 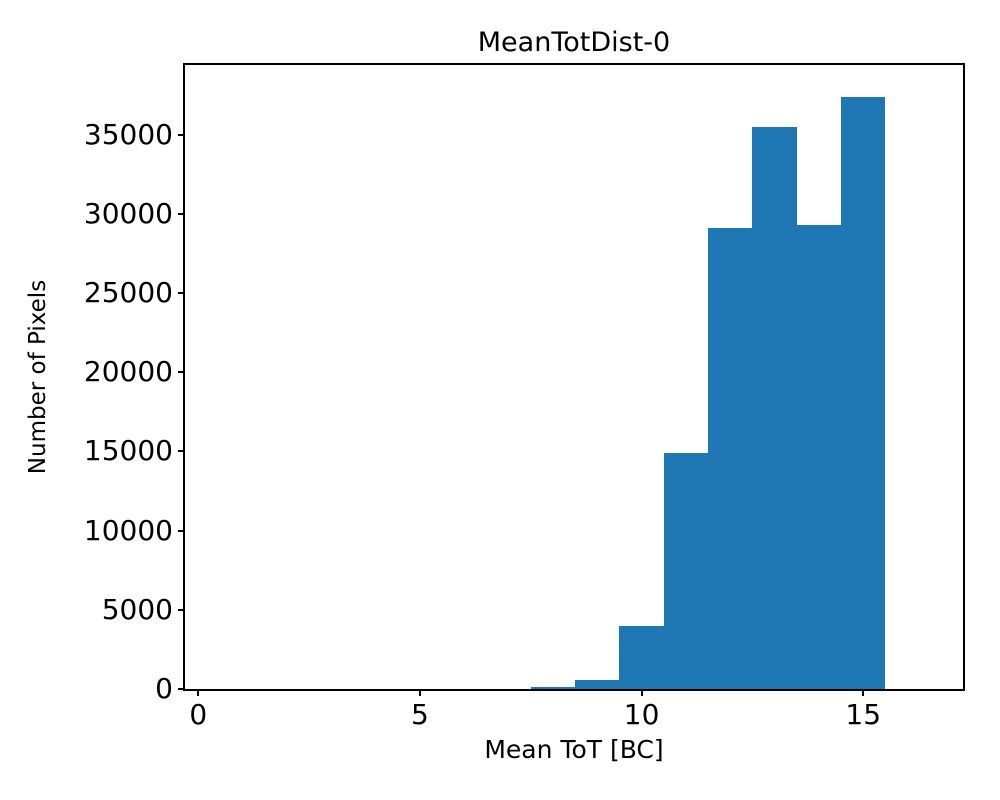 What do you see at coordinates (137, 609) in the screenshot?
I see `y-tick-label: 5000` at bounding box center [137, 609].